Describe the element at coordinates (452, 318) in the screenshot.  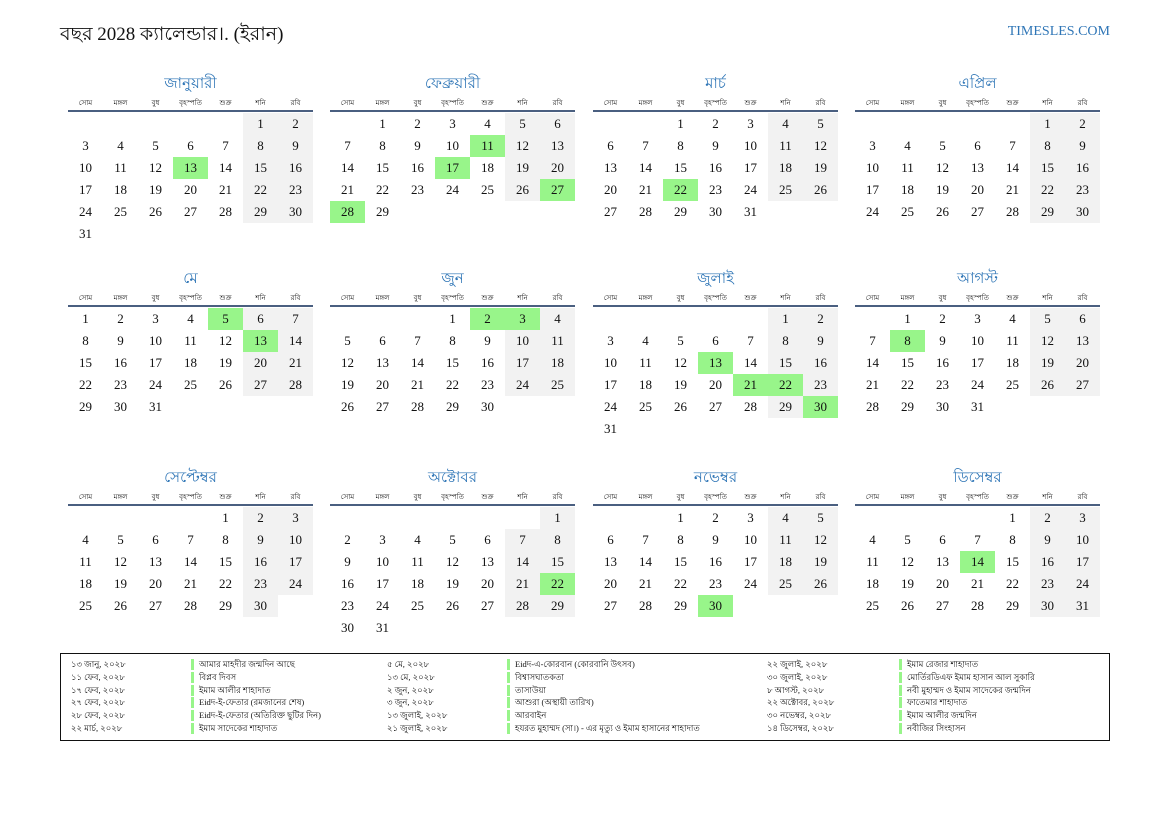
I see `day-cell: 1` at that location.